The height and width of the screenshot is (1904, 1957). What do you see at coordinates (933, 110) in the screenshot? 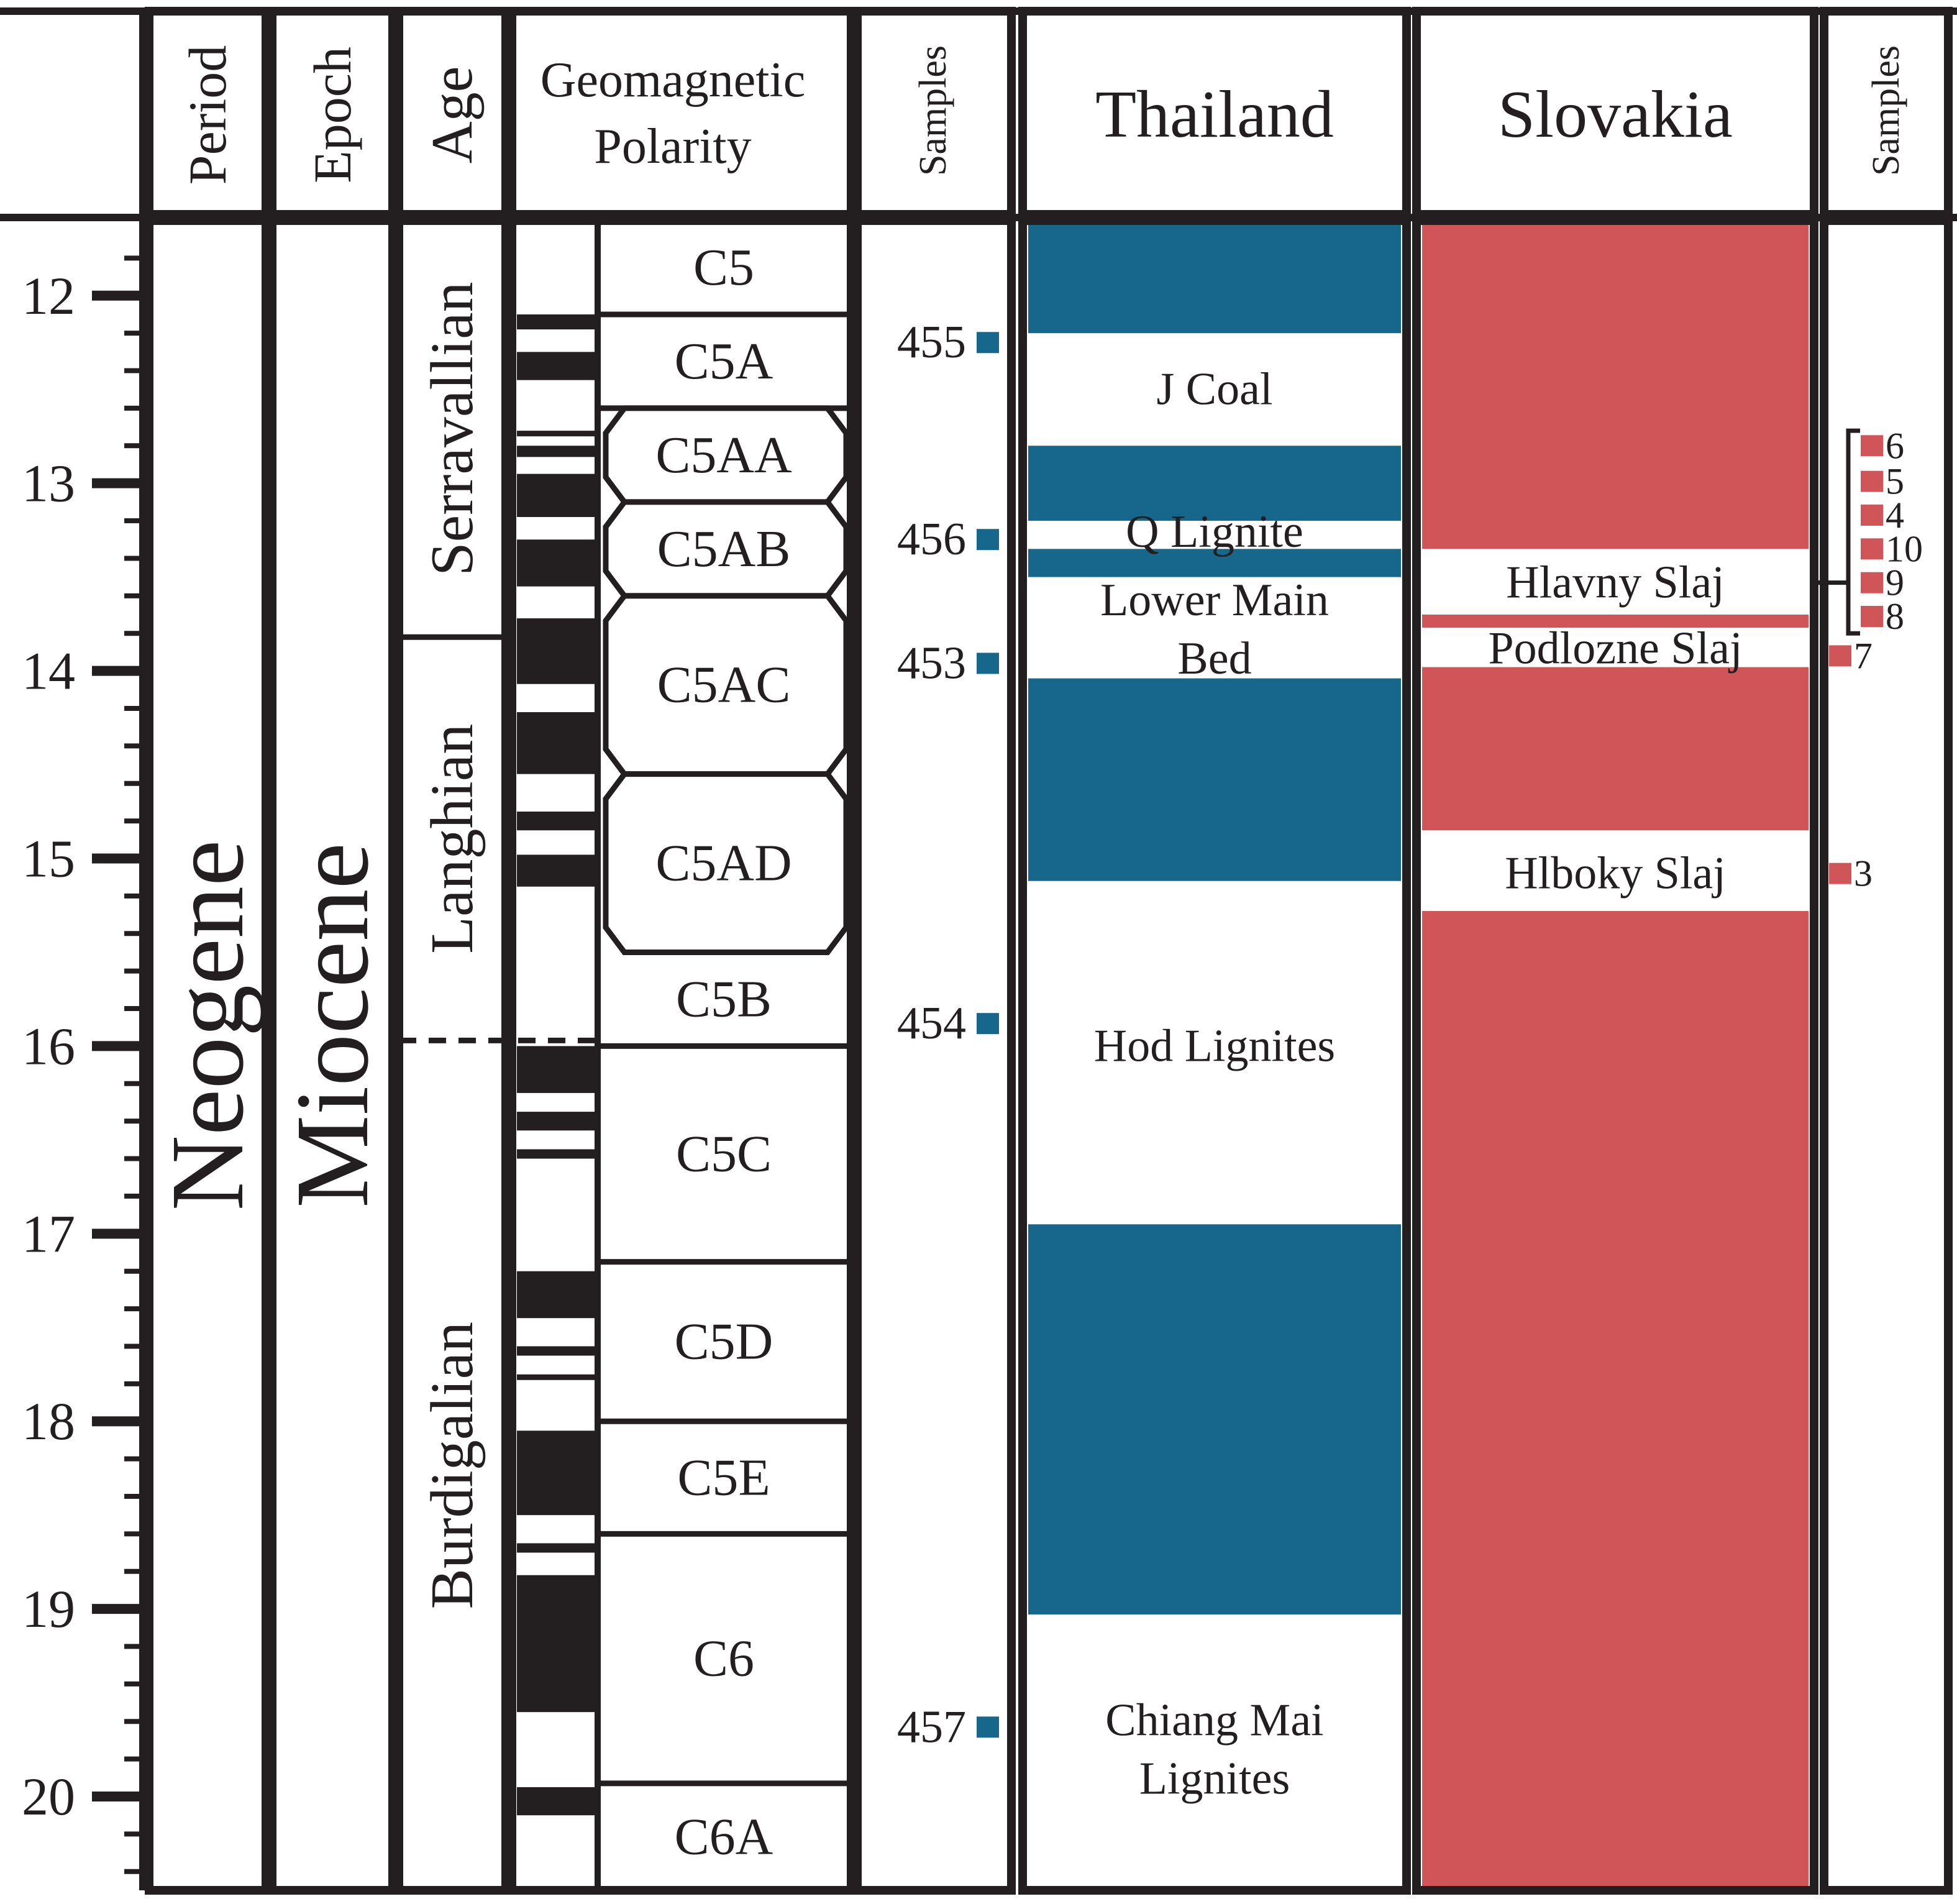
I see `header-samples-left: Samples` at bounding box center [933, 110].